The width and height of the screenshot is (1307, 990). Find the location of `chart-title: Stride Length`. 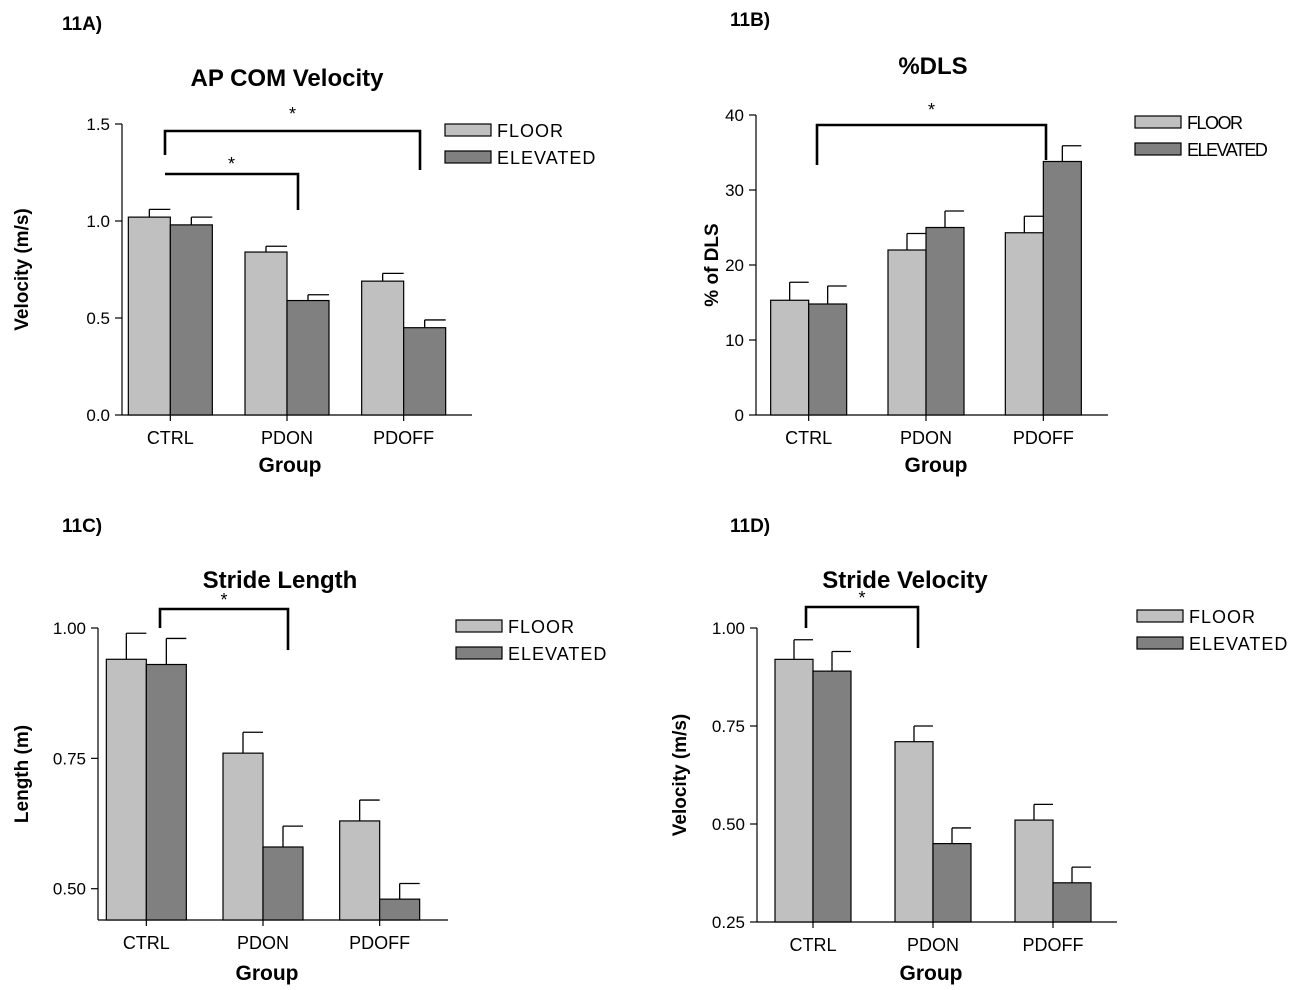

chart-title: Stride Length is located at coordinates (280, 580).